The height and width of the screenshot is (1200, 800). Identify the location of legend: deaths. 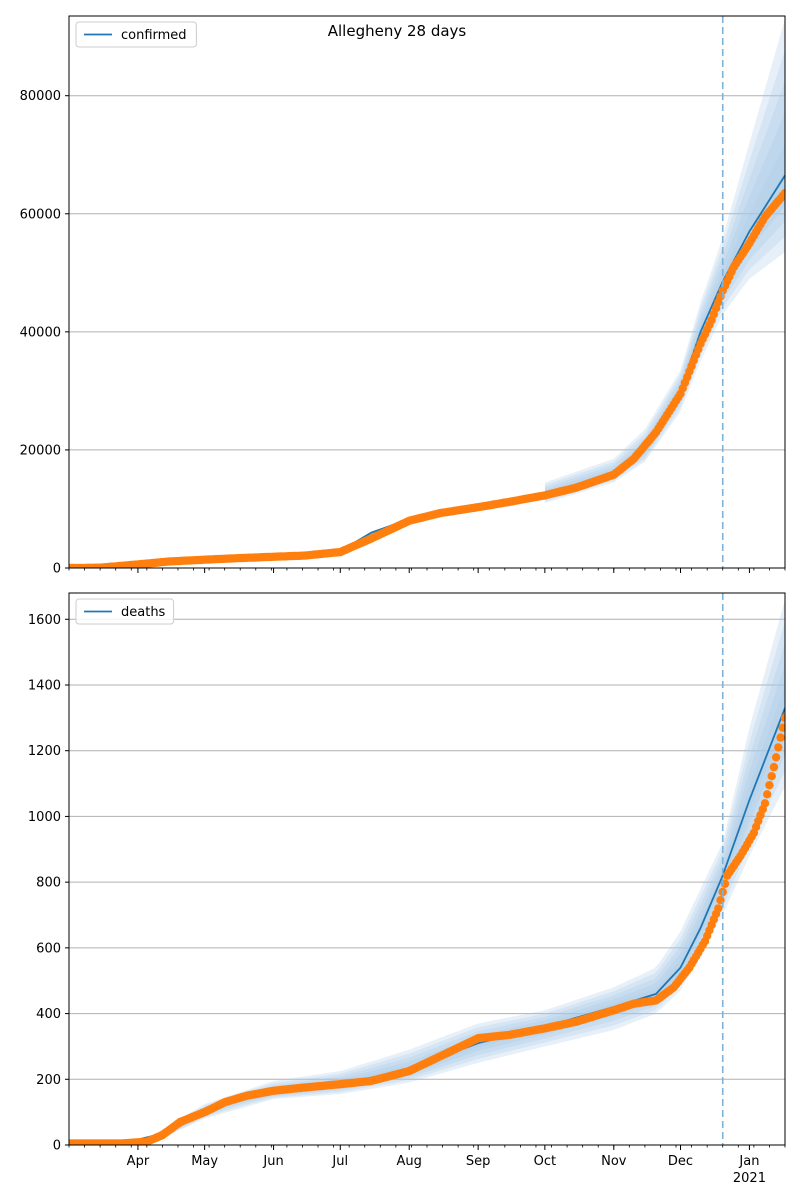
(125, 611).